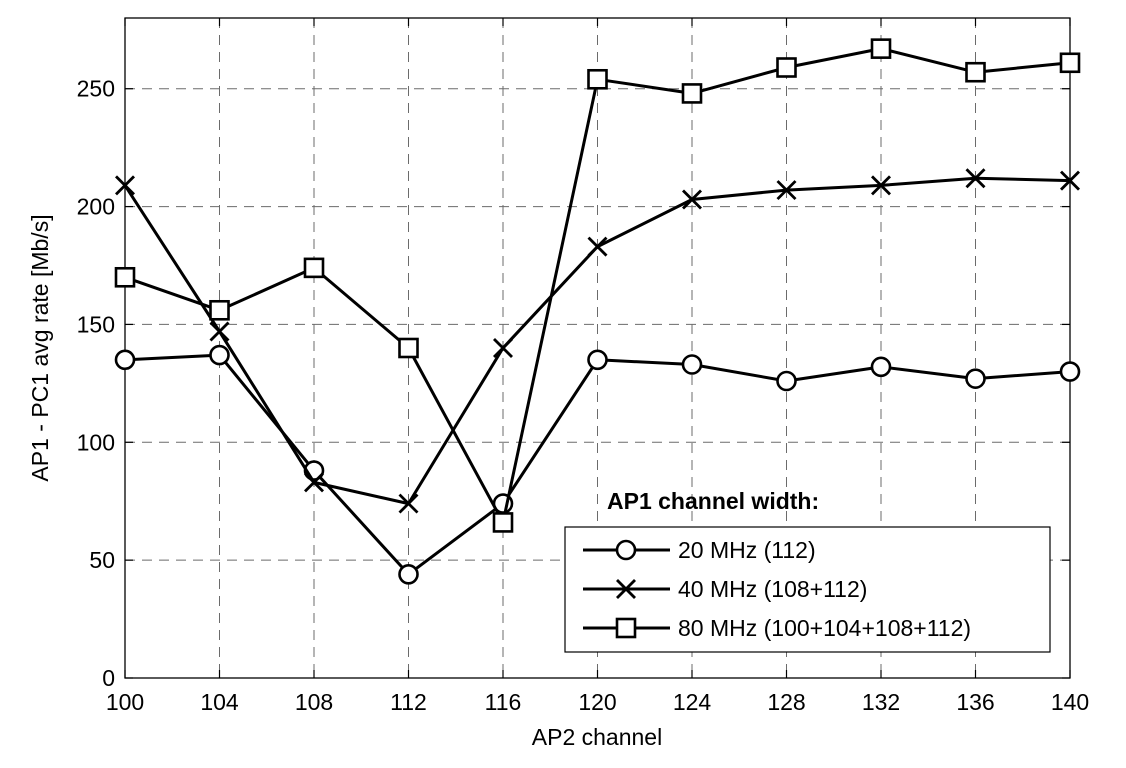 The height and width of the screenshot is (768, 1126). I want to click on legend-entry: 80 MHz (100+104+108+112), so click(777, 628).